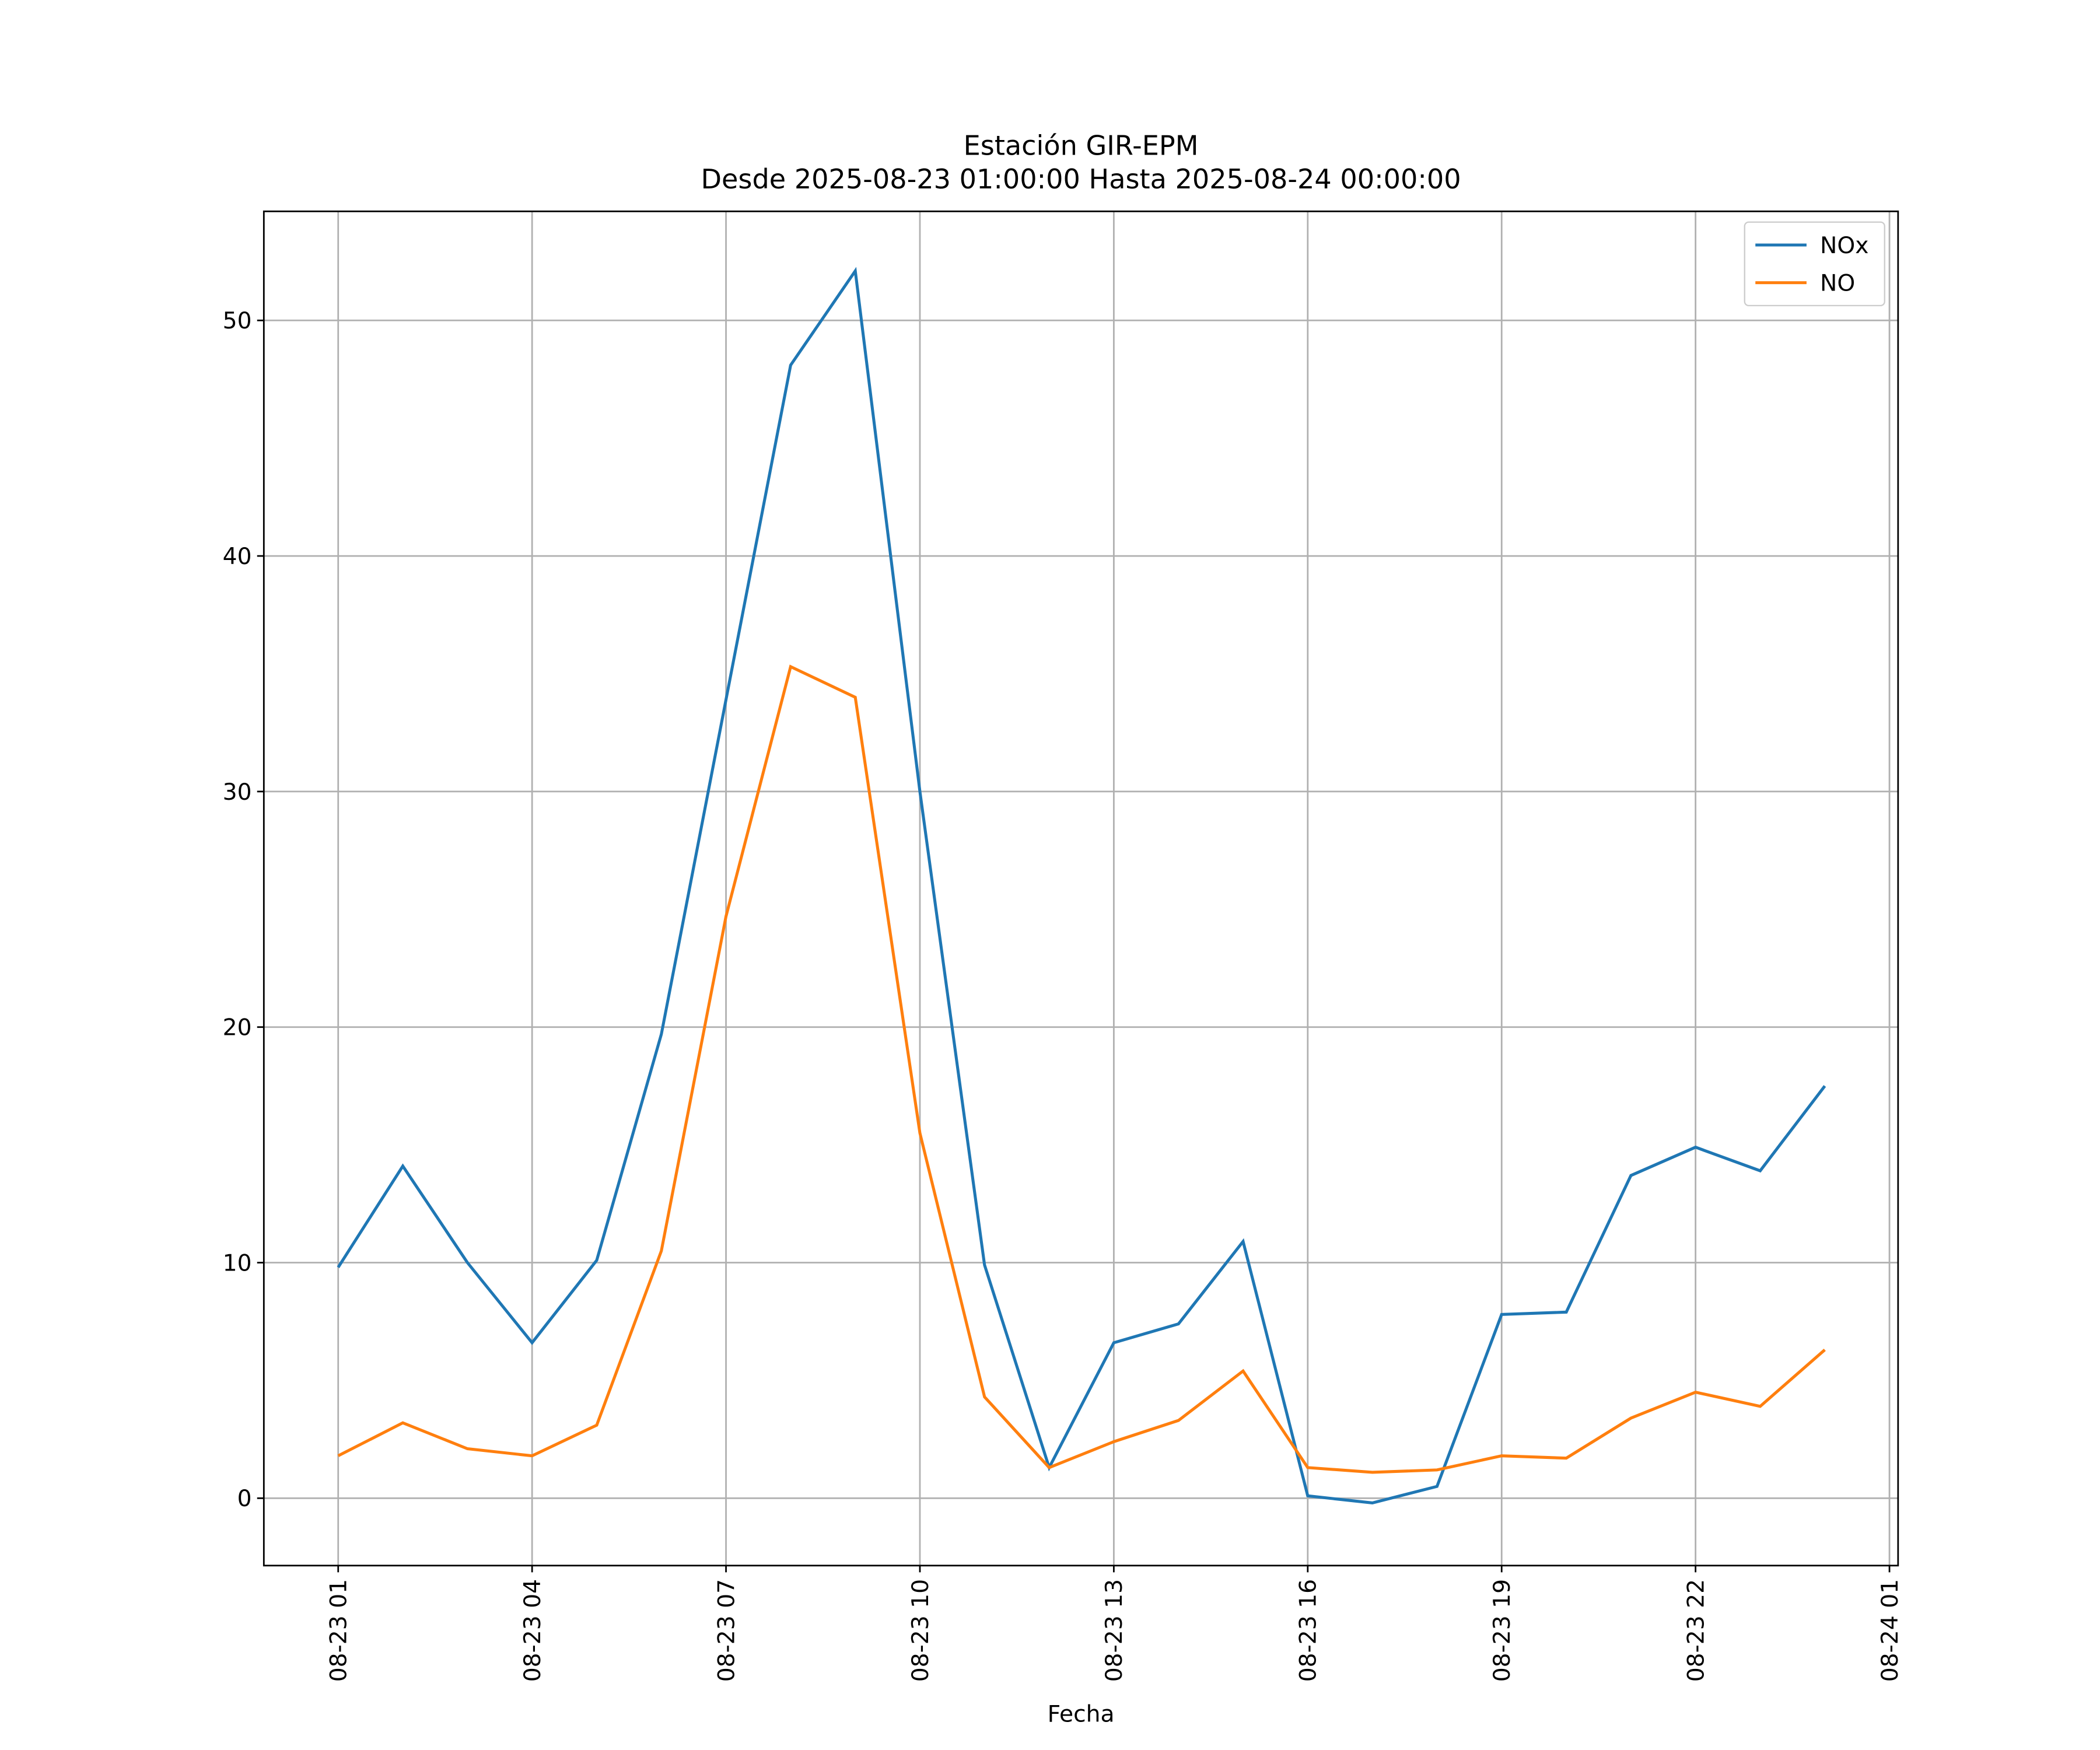 This screenshot has width=2100, height=1750. What do you see at coordinates (237, 792) in the screenshot?
I see `y-tick-label: 30` at bounding box center [237, 792].